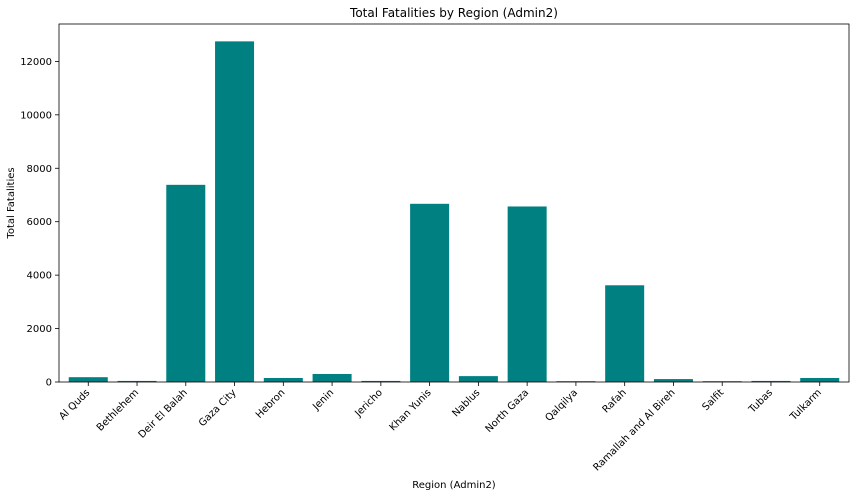  Describe the element at coordinates (39, 222) in the screenshot. I see `y-tick-label: 6000` at that location.